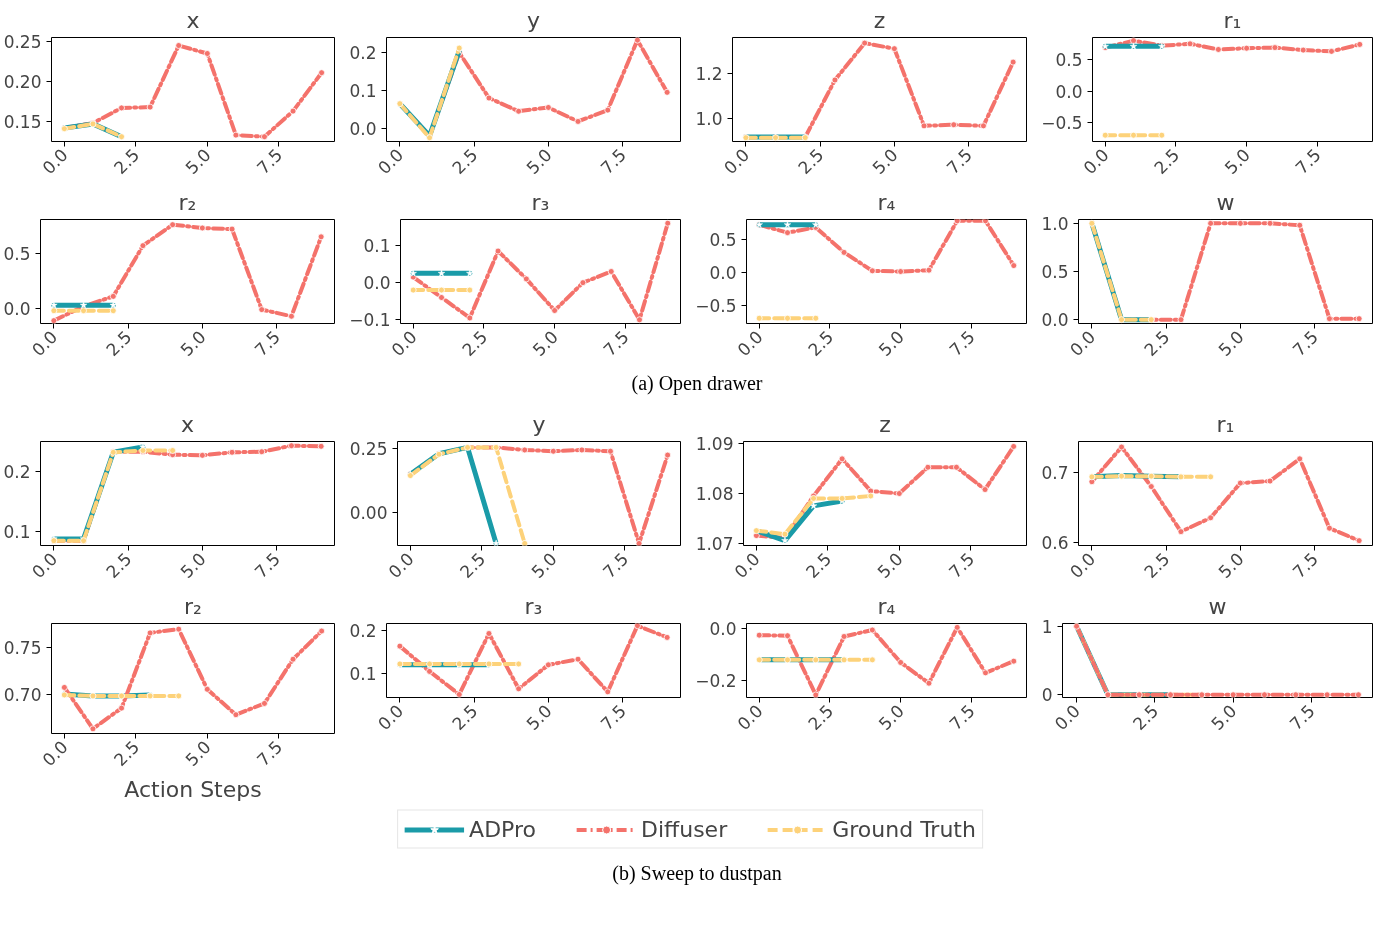 This screenshot has width=1384, height=951. What do you see at coordinates (716, 681) in the screenshot?
I see `y-tick-label: −0.2` at bounding box center [716, 681].